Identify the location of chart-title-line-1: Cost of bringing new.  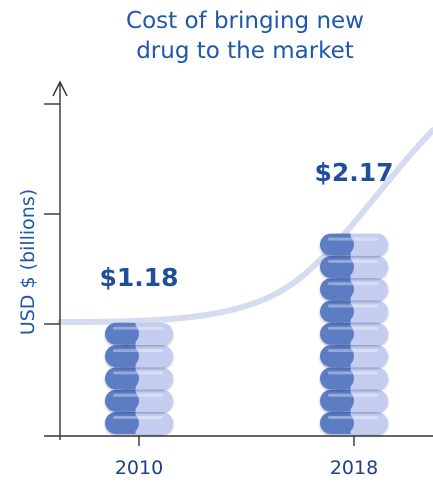
(245, 21).